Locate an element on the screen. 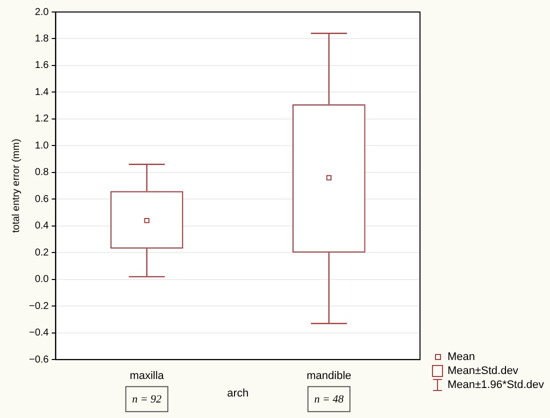  text: n = 48 is located at coordinates (329, 399).